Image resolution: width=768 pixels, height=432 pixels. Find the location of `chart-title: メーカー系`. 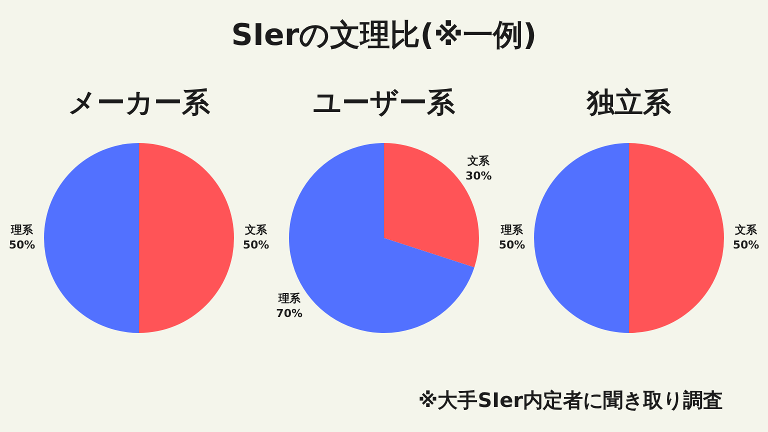

chart-title: メーカー系 is located at coordinates (139, 103).